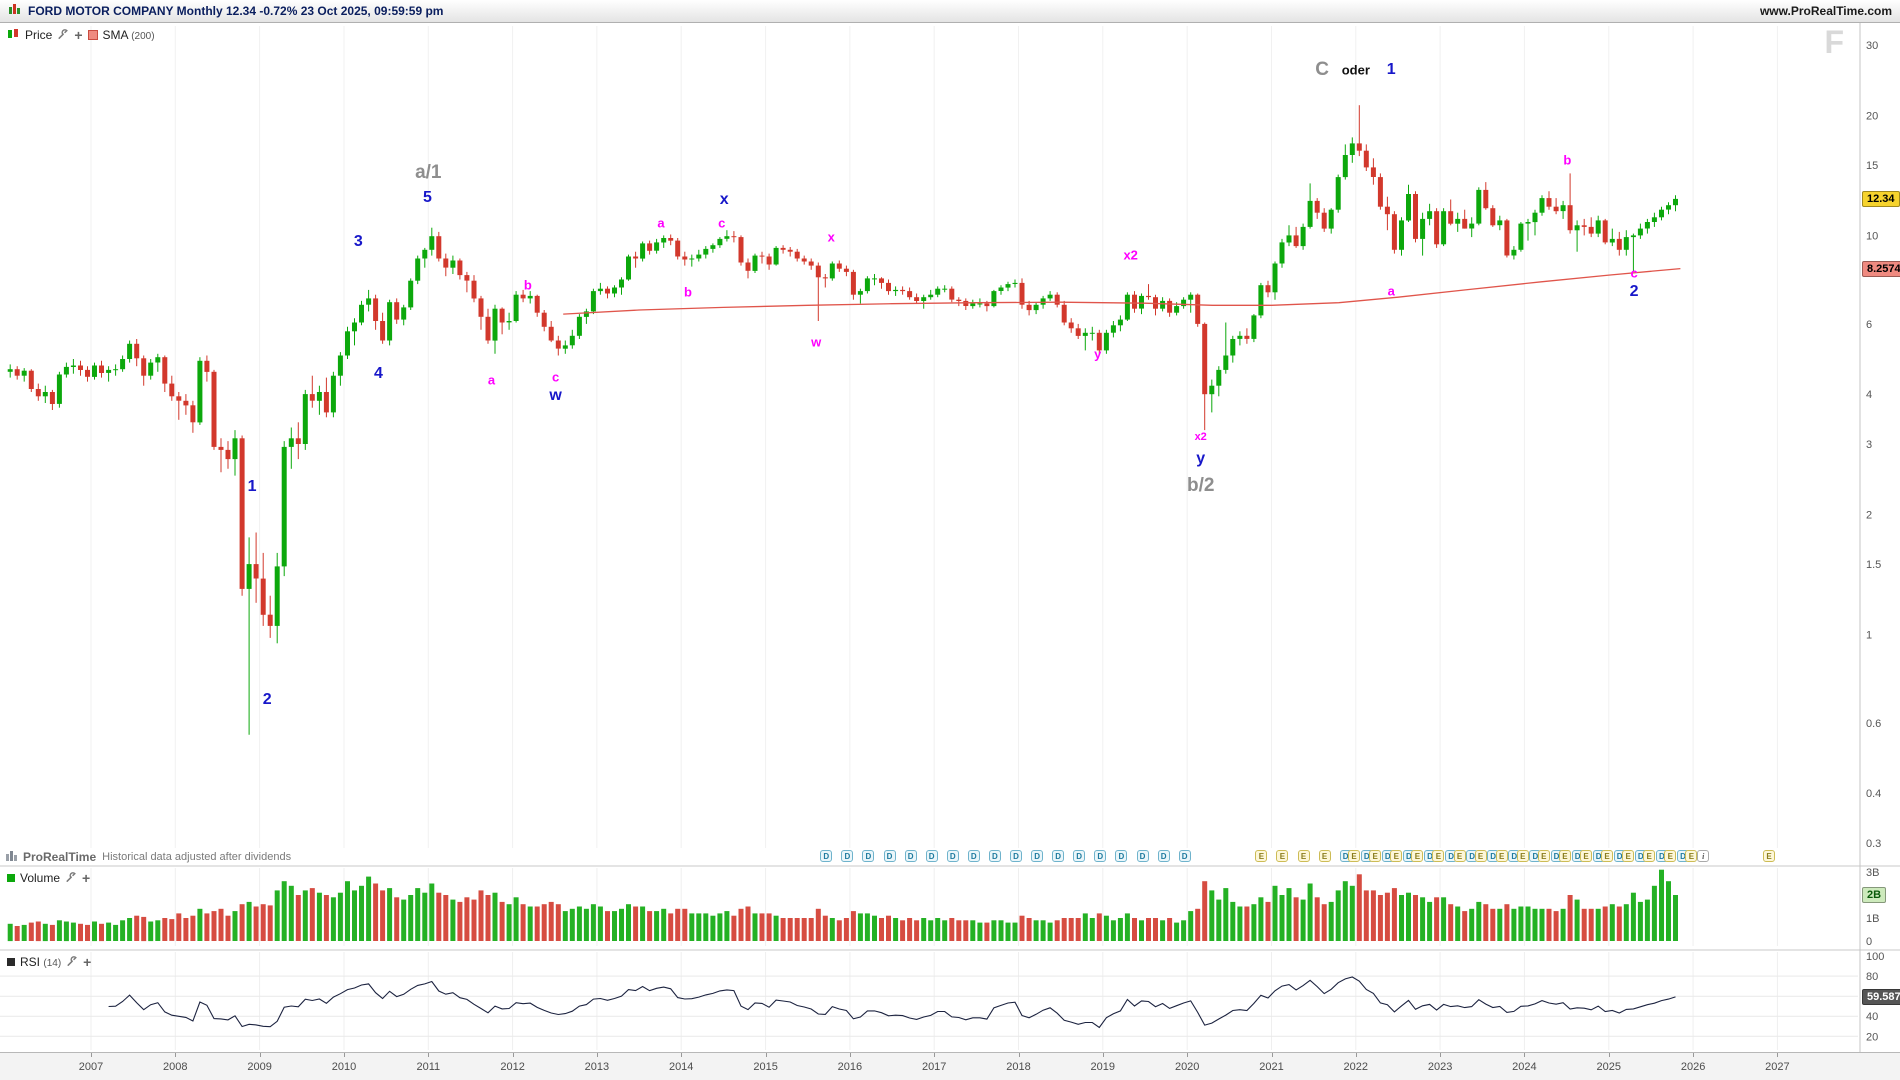  What do you see at coordinates (428, 173) in the screenshot?
I see `wave-label-a/1: a/1` at bounding box center [428, 173].